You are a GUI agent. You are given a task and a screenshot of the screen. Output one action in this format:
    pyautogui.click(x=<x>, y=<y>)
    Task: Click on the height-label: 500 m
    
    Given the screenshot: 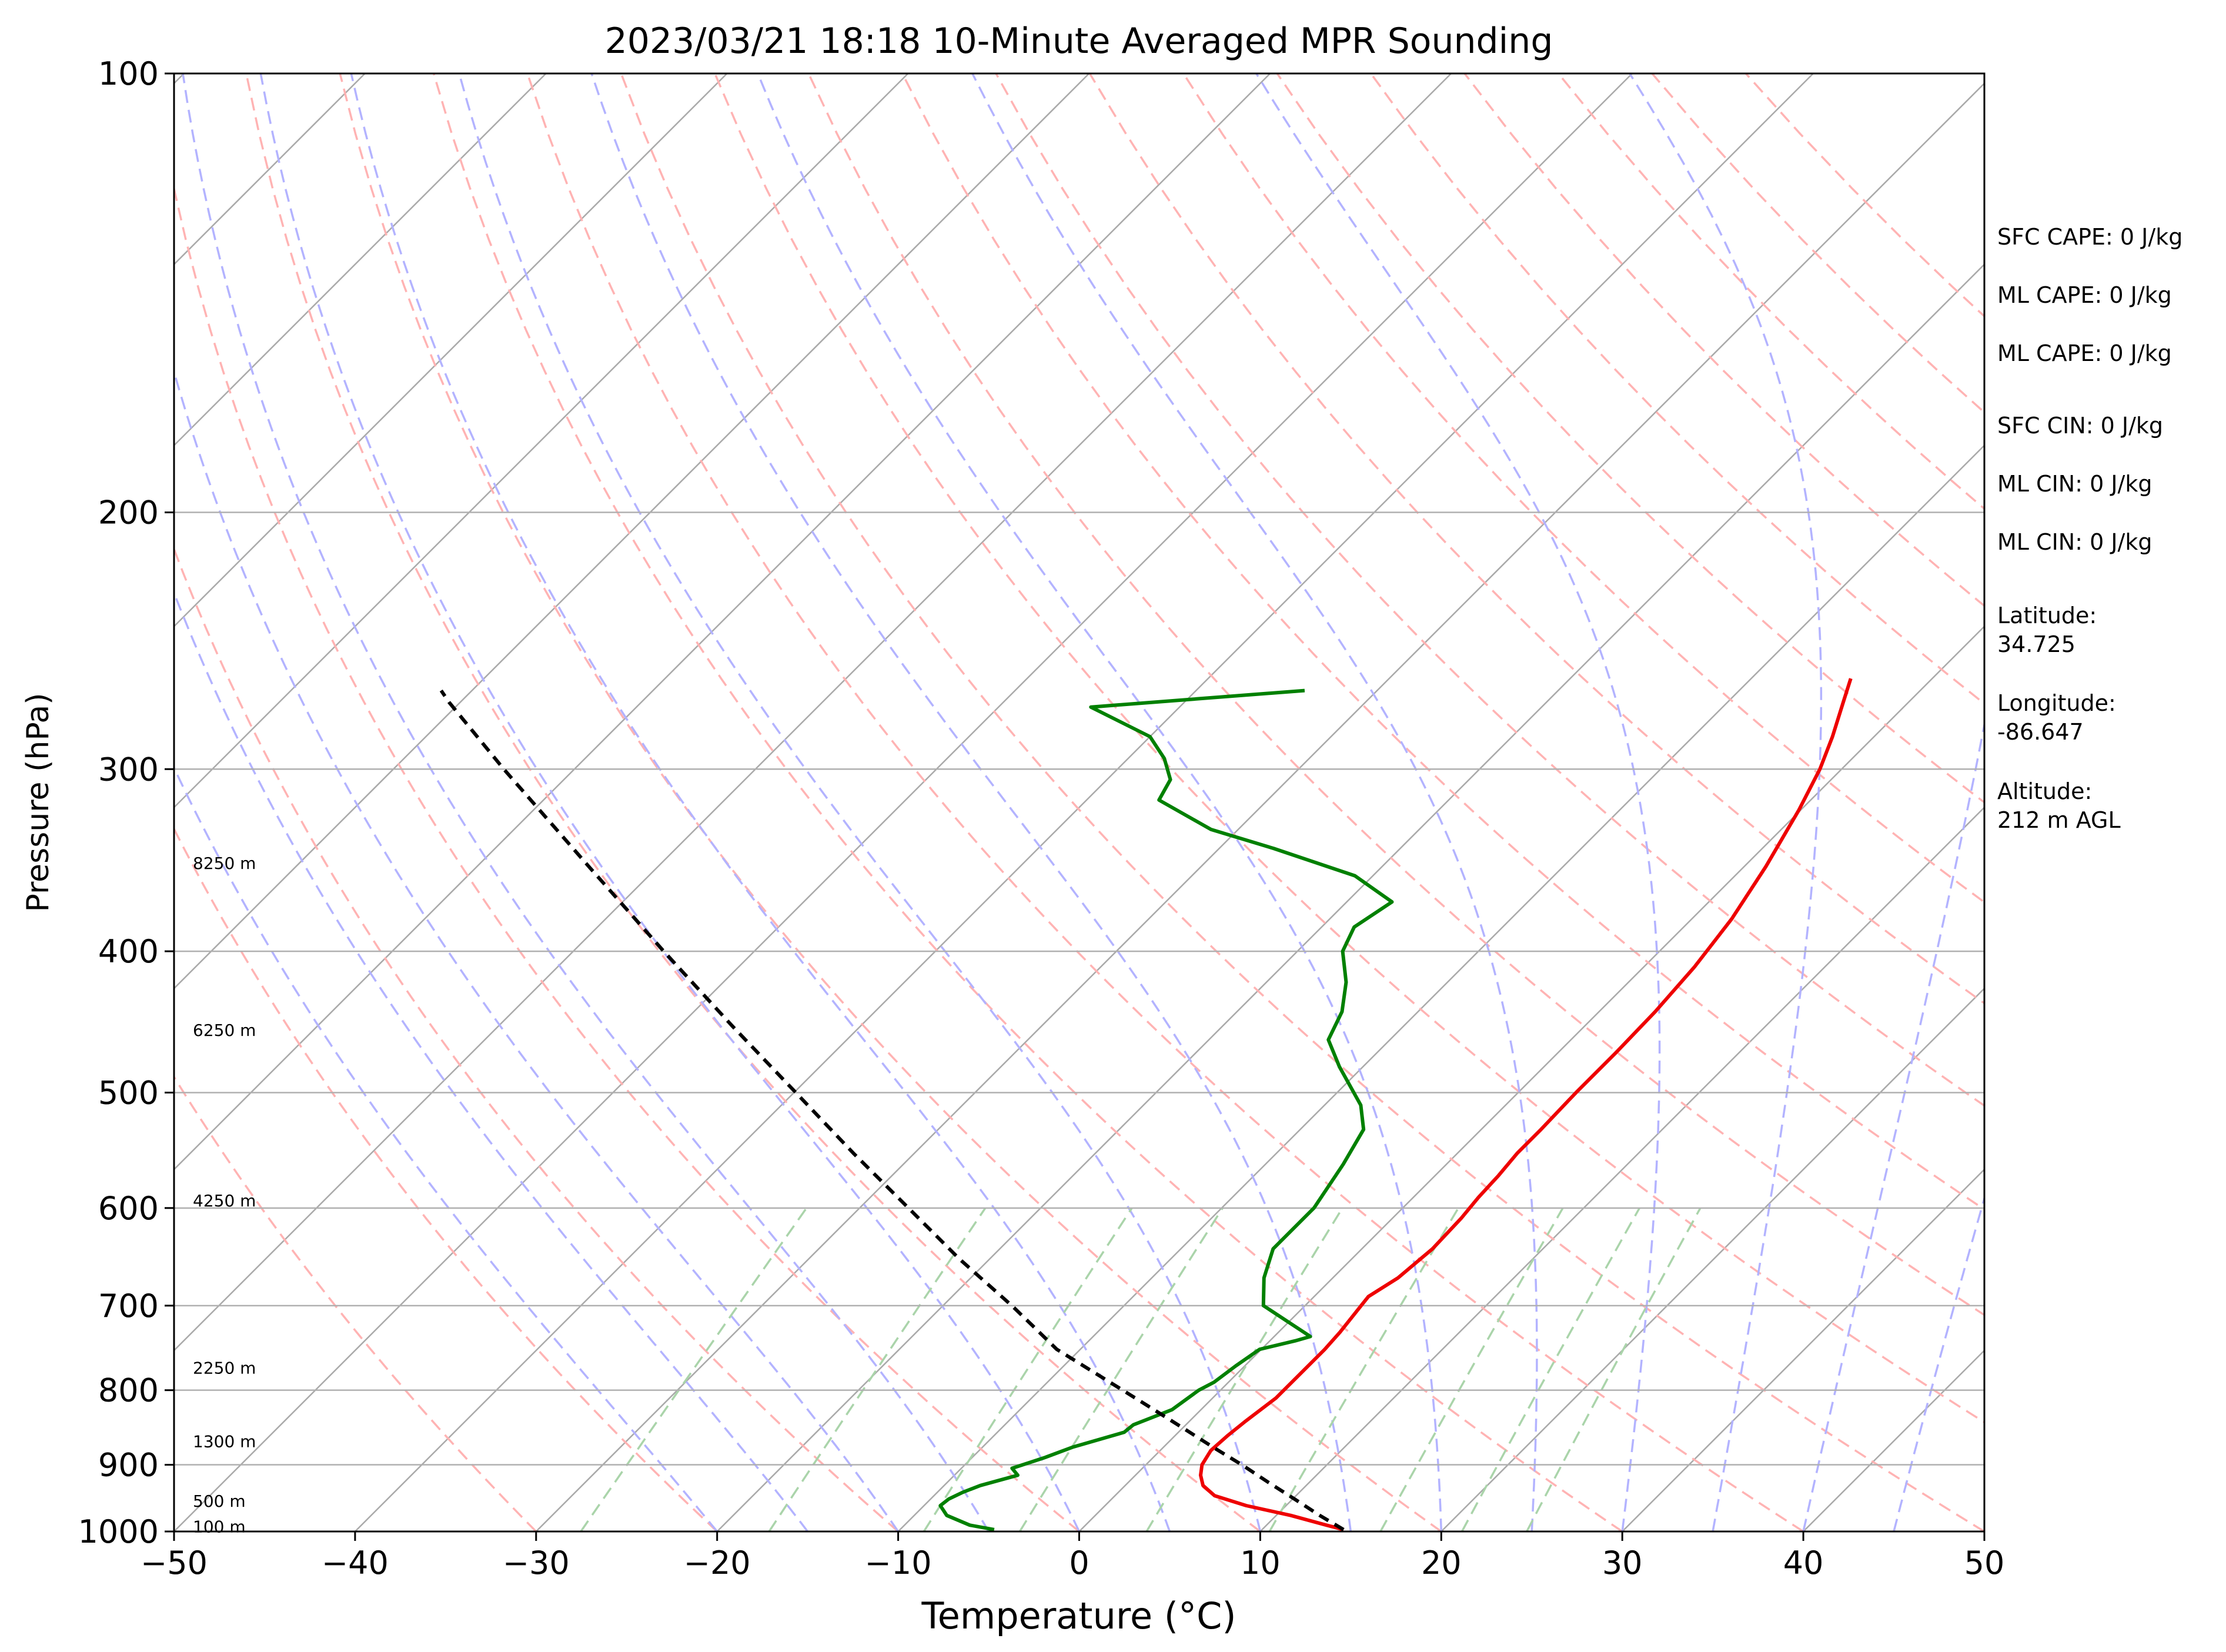 What is the action you would take?
    pyautogui.click(x=219, y=1502)
    